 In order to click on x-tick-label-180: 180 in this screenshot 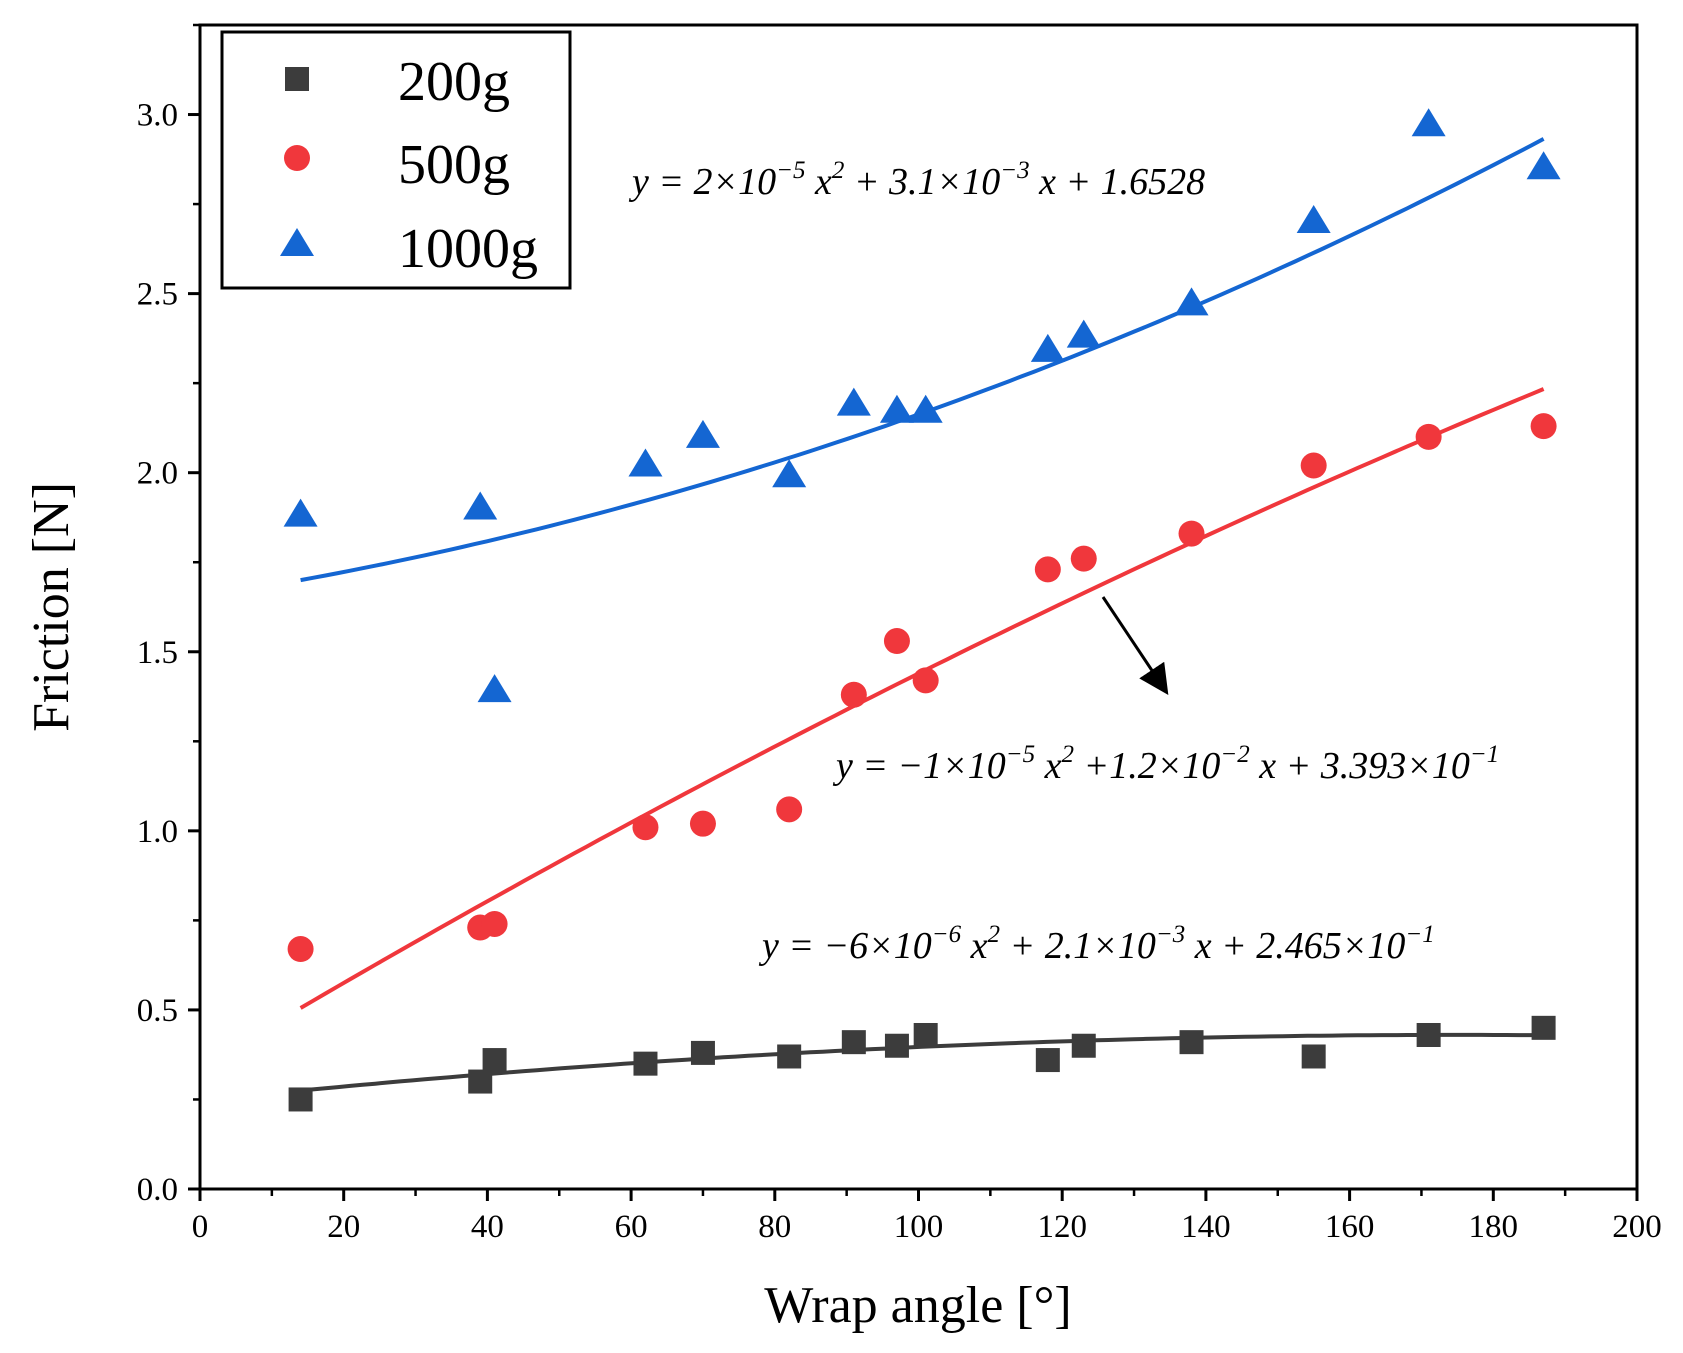, I will do `click(1494, 1227)`.